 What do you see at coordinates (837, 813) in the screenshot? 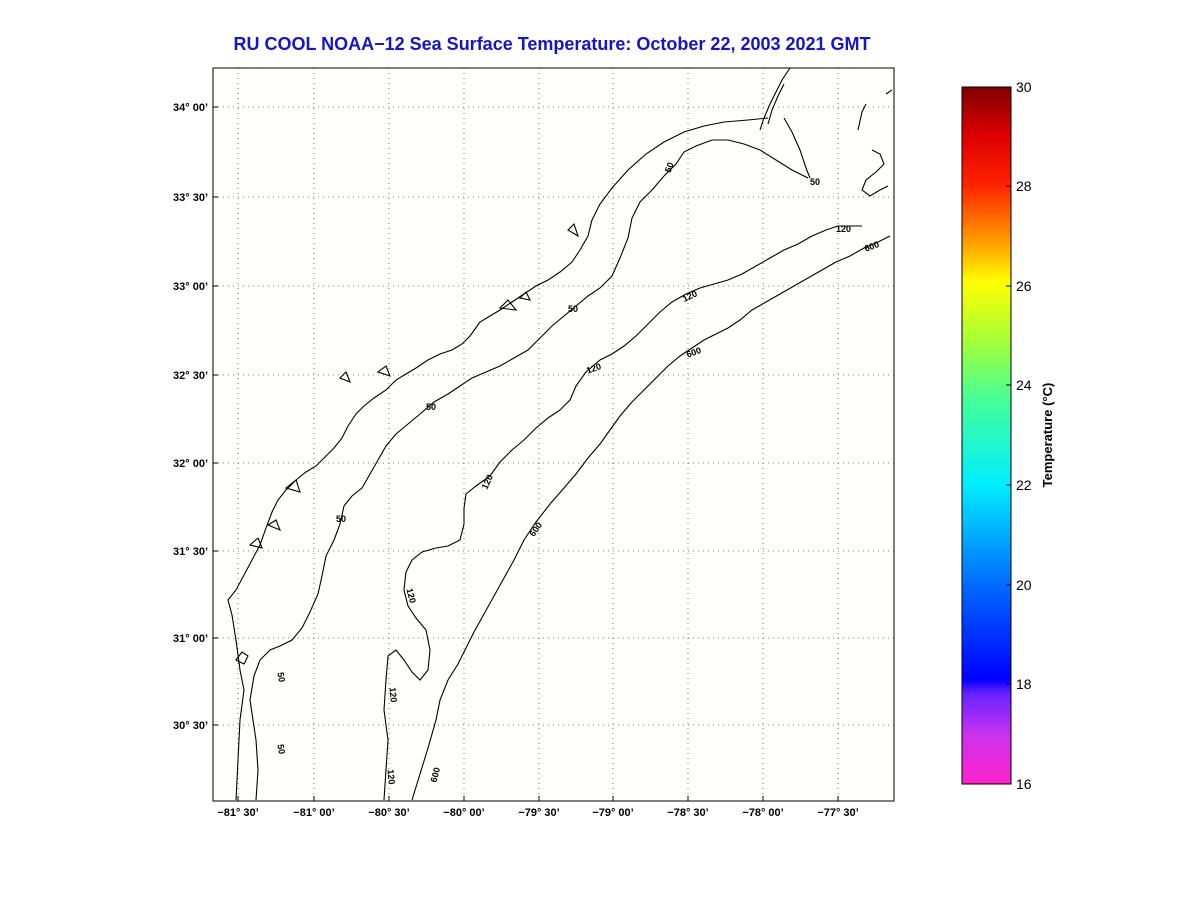
I see `lon-tick-label: −77° 30’` at bounding box center [837, 813].